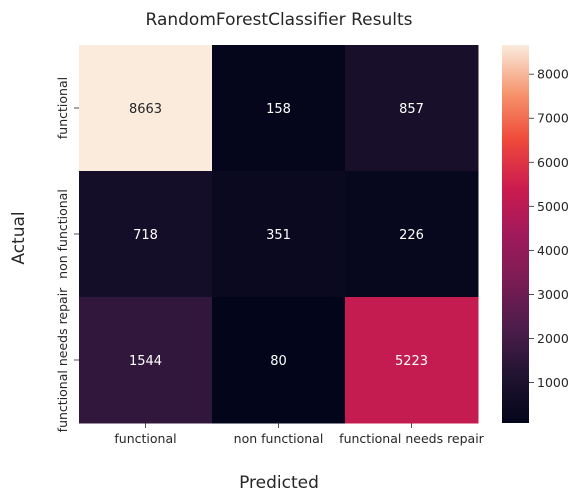 The width and height of the screenshot is (575, 502). I want to click on colorbar-tick-label: 1000, so click(553, 382).